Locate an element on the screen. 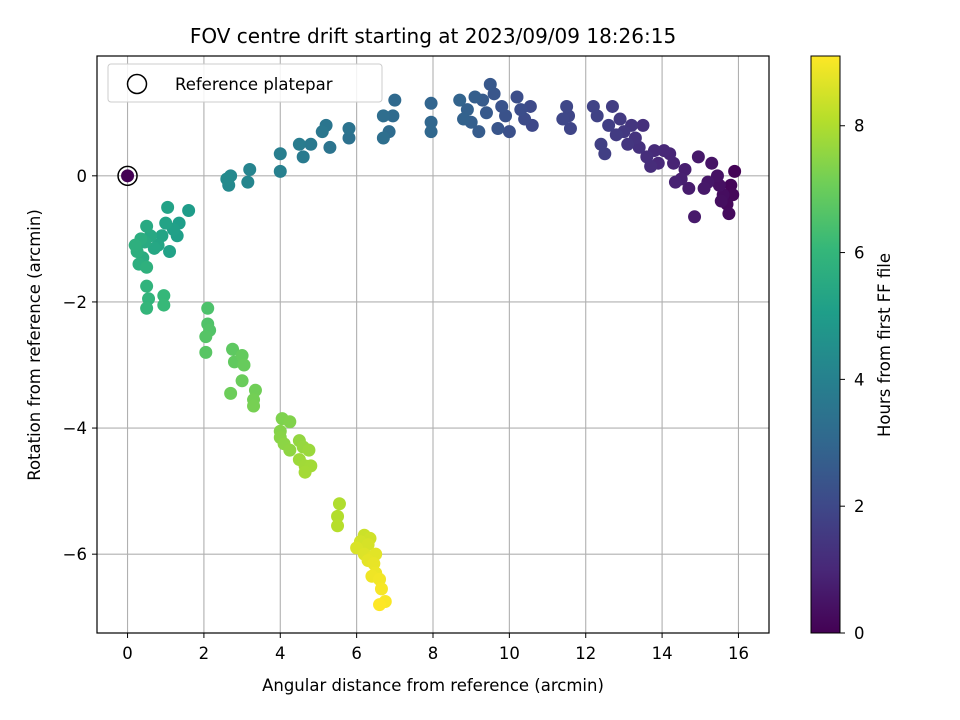 This screenshot has height=720, width=960. y-tick-label: −6 is located at coordinates (75, 554).